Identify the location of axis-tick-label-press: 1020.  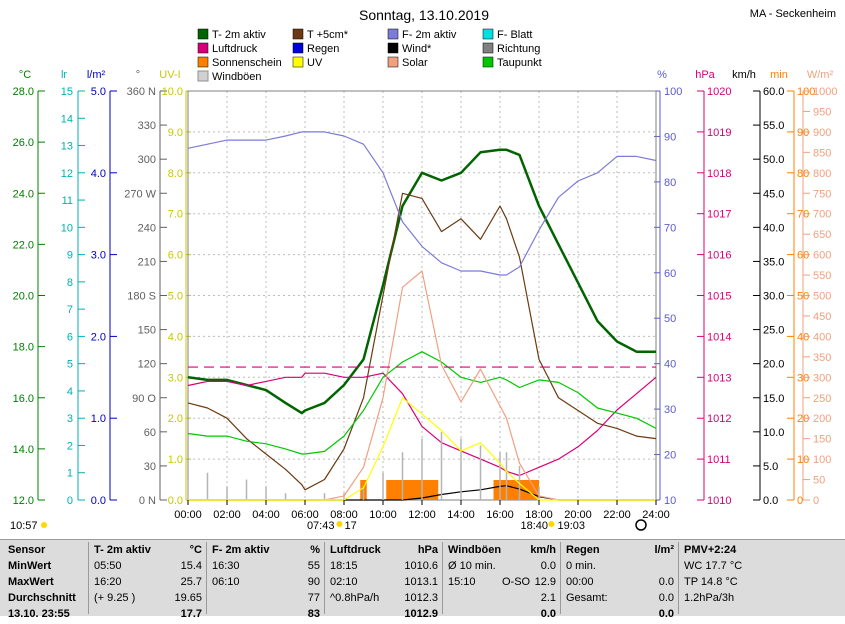
(719, 92).